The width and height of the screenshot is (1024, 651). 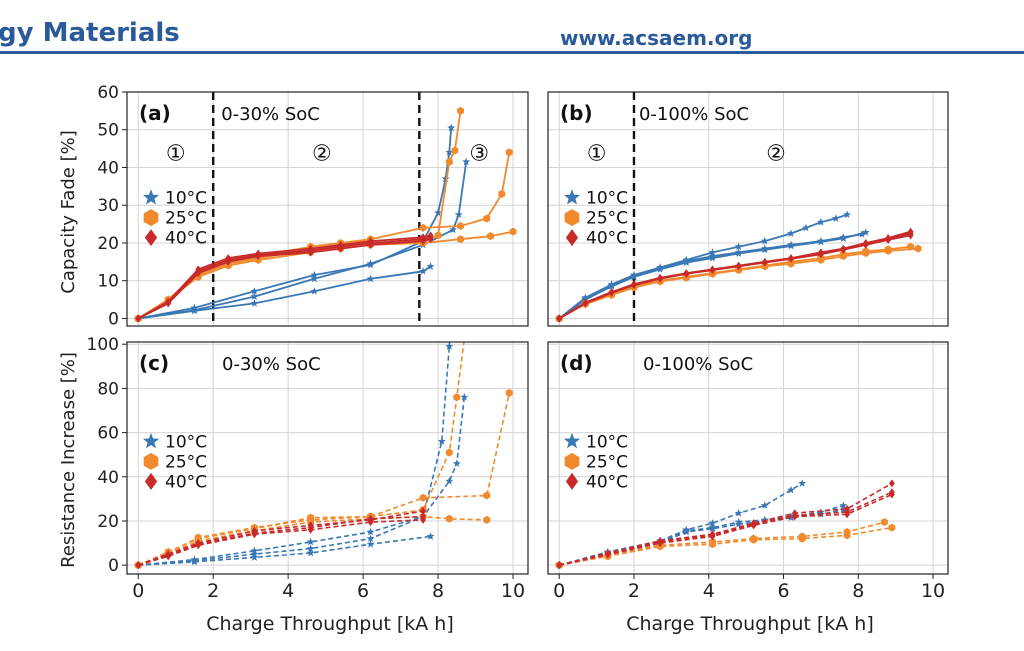 I want to click on journal-title: gy Materials, so click(x=90, y=33).